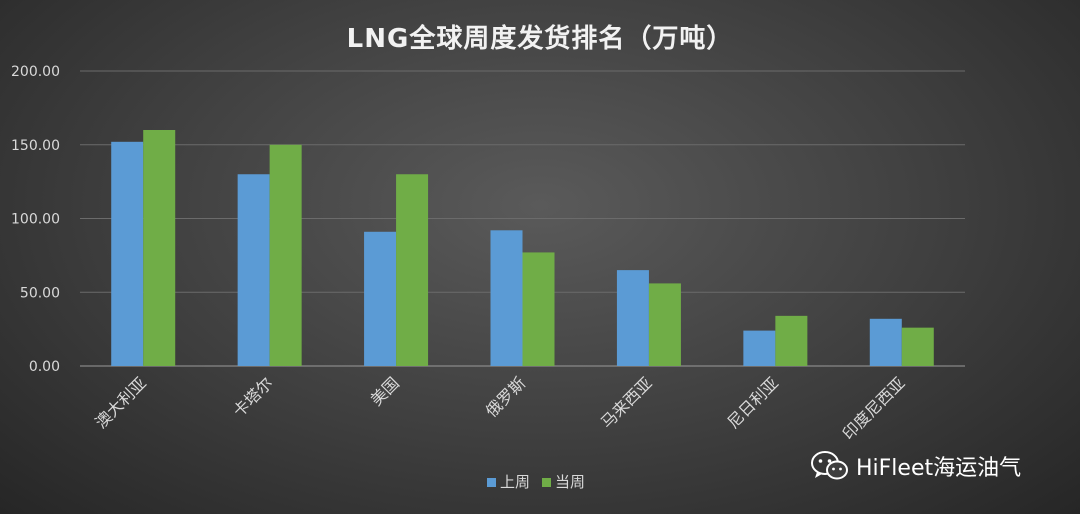  I want to click on chart-title: LNG全球周度发货排名（万吨）, so click(540, 38).